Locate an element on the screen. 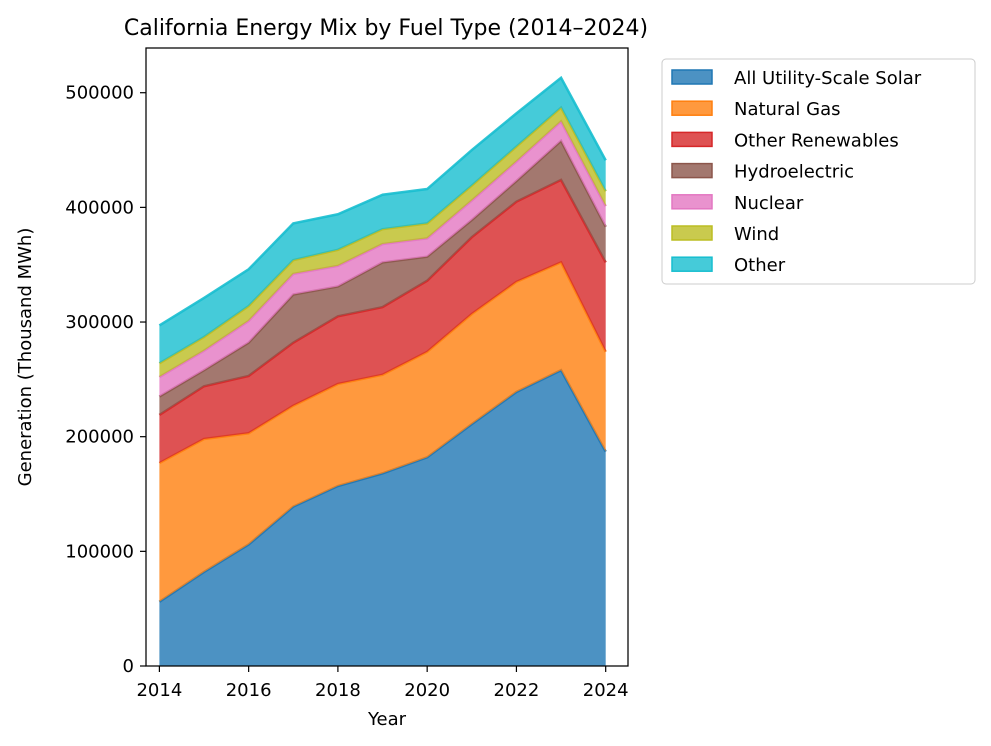 The width and height of the screenshot is (991, 746). x-tick-label: 2022 is located at coordinates (517, 690).